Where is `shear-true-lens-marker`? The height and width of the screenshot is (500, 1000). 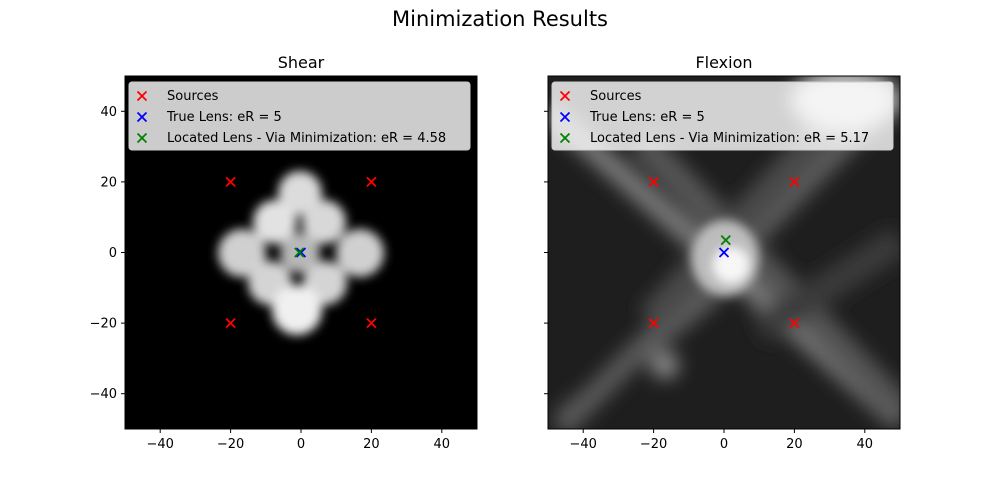 shear-true-lens-marker is located at coordinates (301, 252).